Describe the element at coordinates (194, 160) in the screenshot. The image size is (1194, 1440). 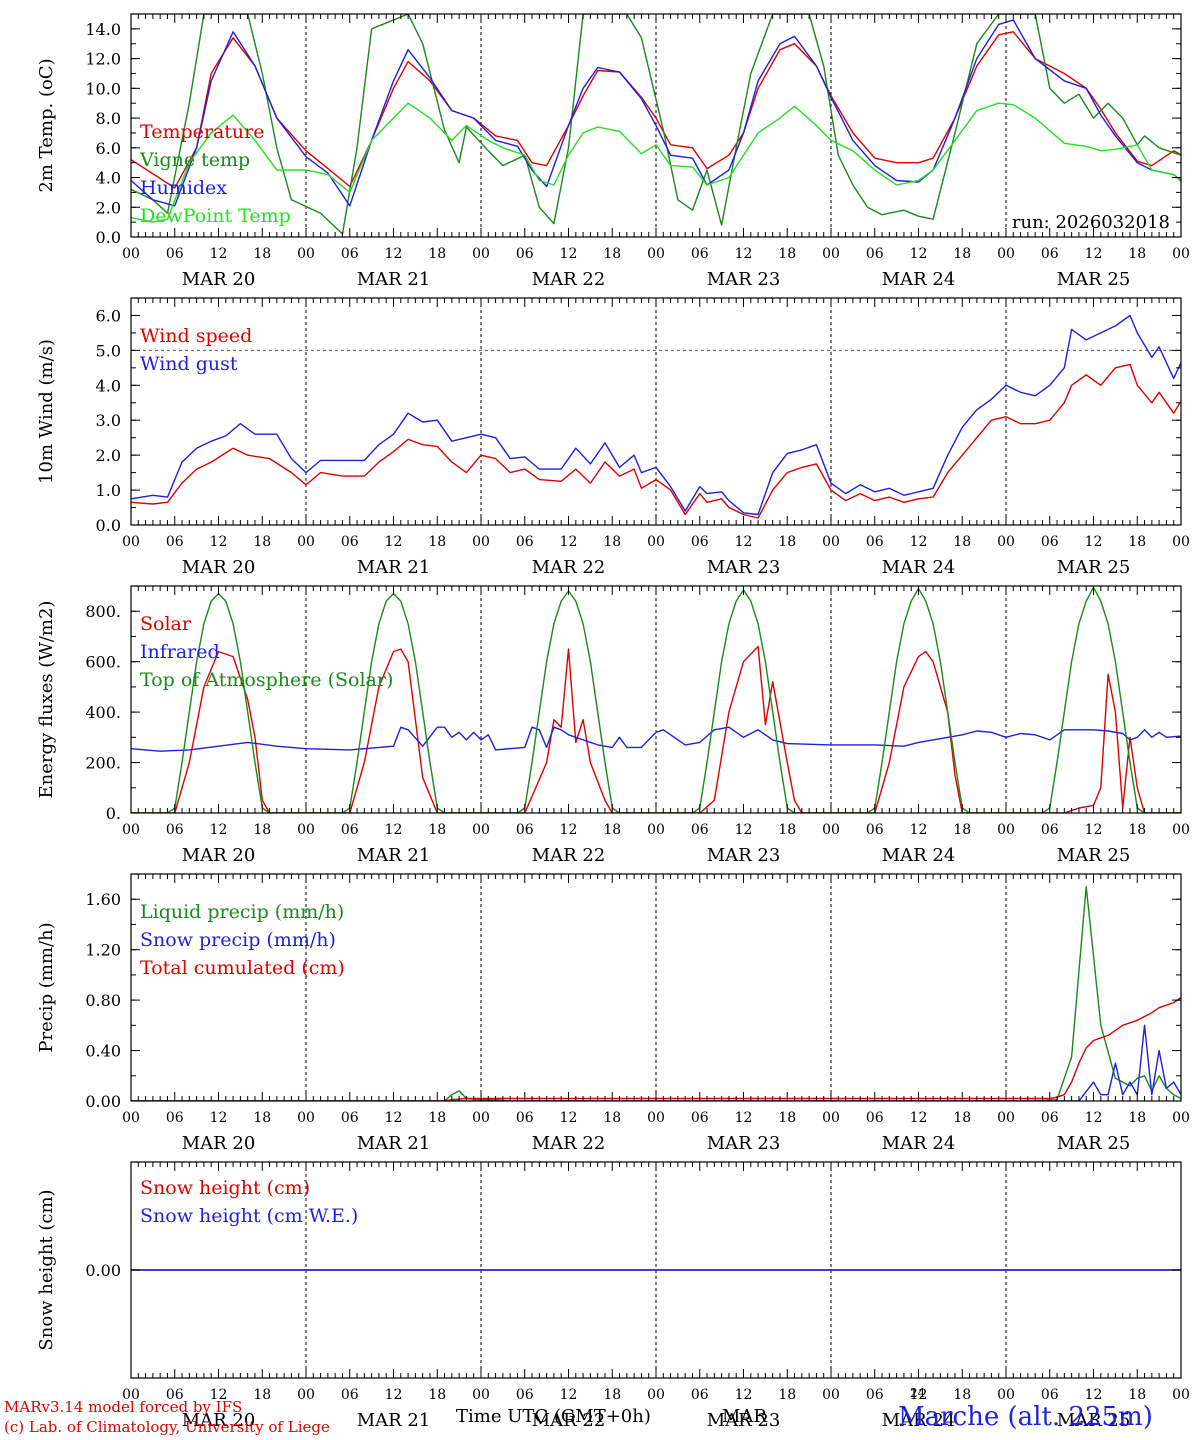
I see `legend-entry: Vigne temp` at that location.